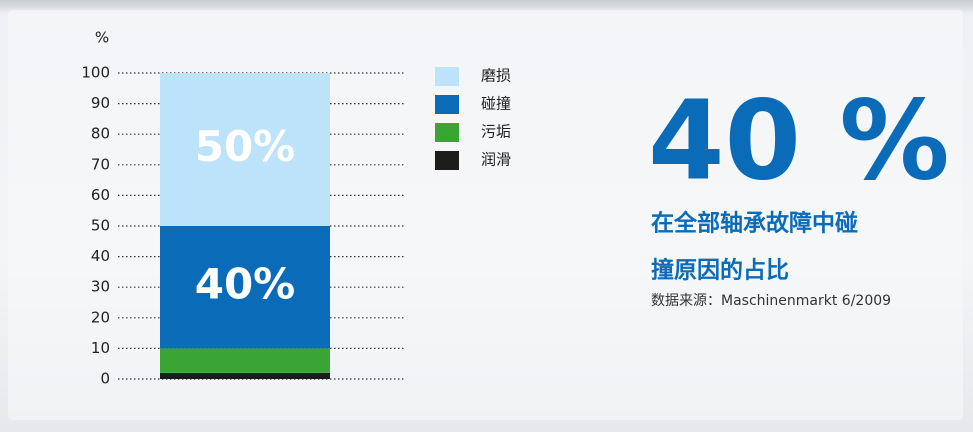 The height and width of the screenshot is (432, 973). I want to click on y-tick-label: 90, so click(100, 103).